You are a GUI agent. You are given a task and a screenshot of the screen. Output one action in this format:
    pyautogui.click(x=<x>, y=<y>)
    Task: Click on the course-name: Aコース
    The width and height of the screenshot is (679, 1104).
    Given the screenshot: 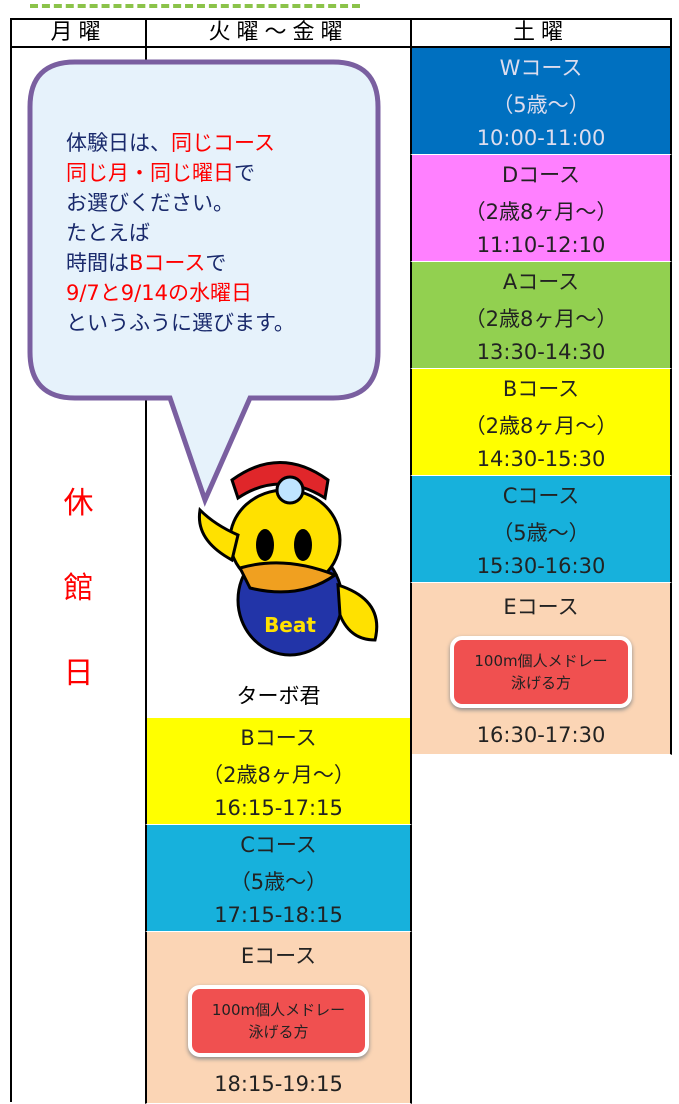 What is the action you would take?
    pyautogui.click(x=541, y=281)
    